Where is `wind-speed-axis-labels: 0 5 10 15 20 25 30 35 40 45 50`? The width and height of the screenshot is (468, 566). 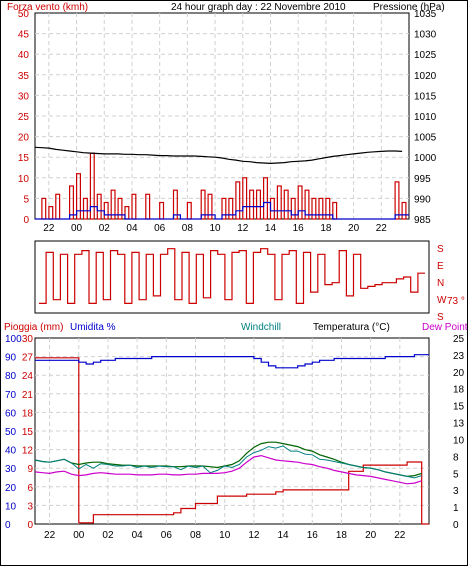 wind-speed-axis-labels: 0 5 10 15 20 25 30 35 40 45 50 is located at coordinates (24, 117).